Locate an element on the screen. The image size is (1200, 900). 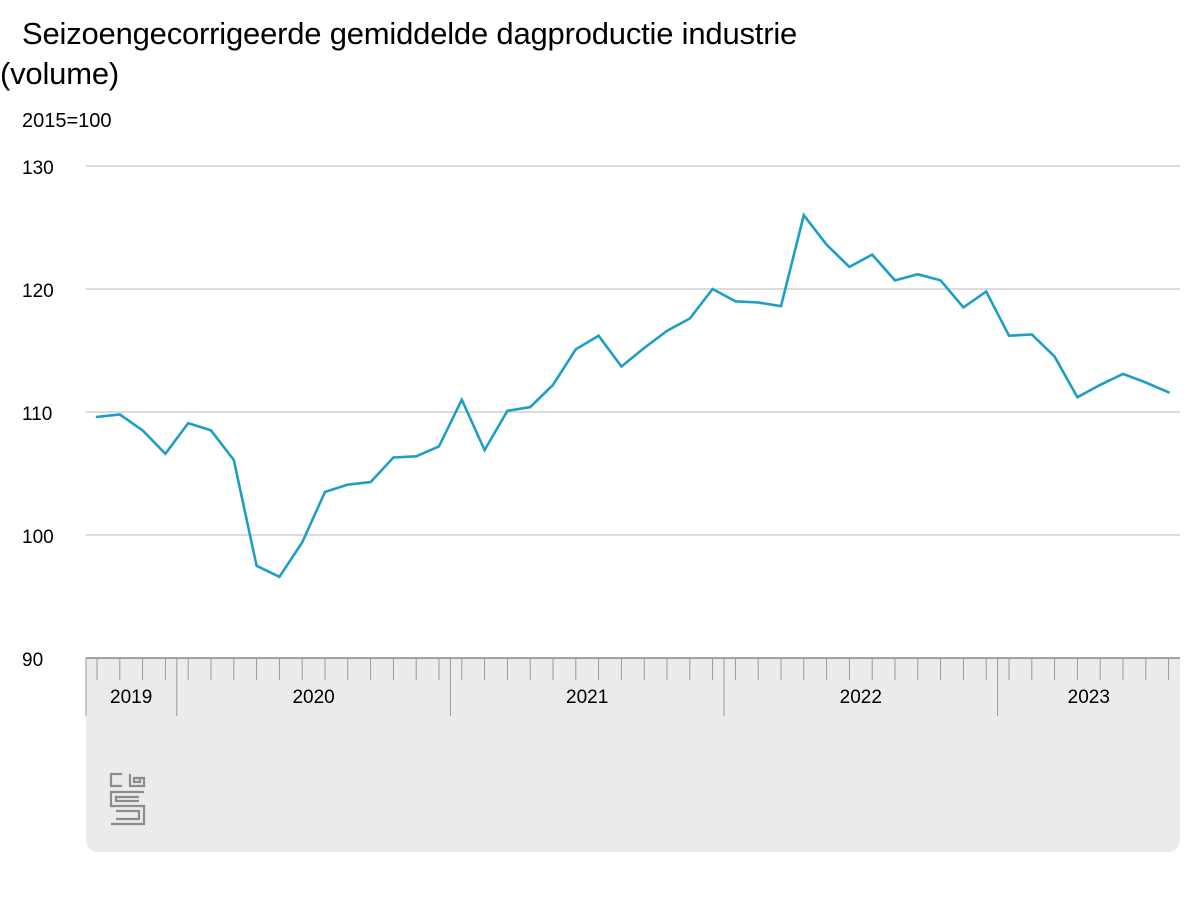
chart-title-line-2: (volume) is located at coordinates (59, 73).